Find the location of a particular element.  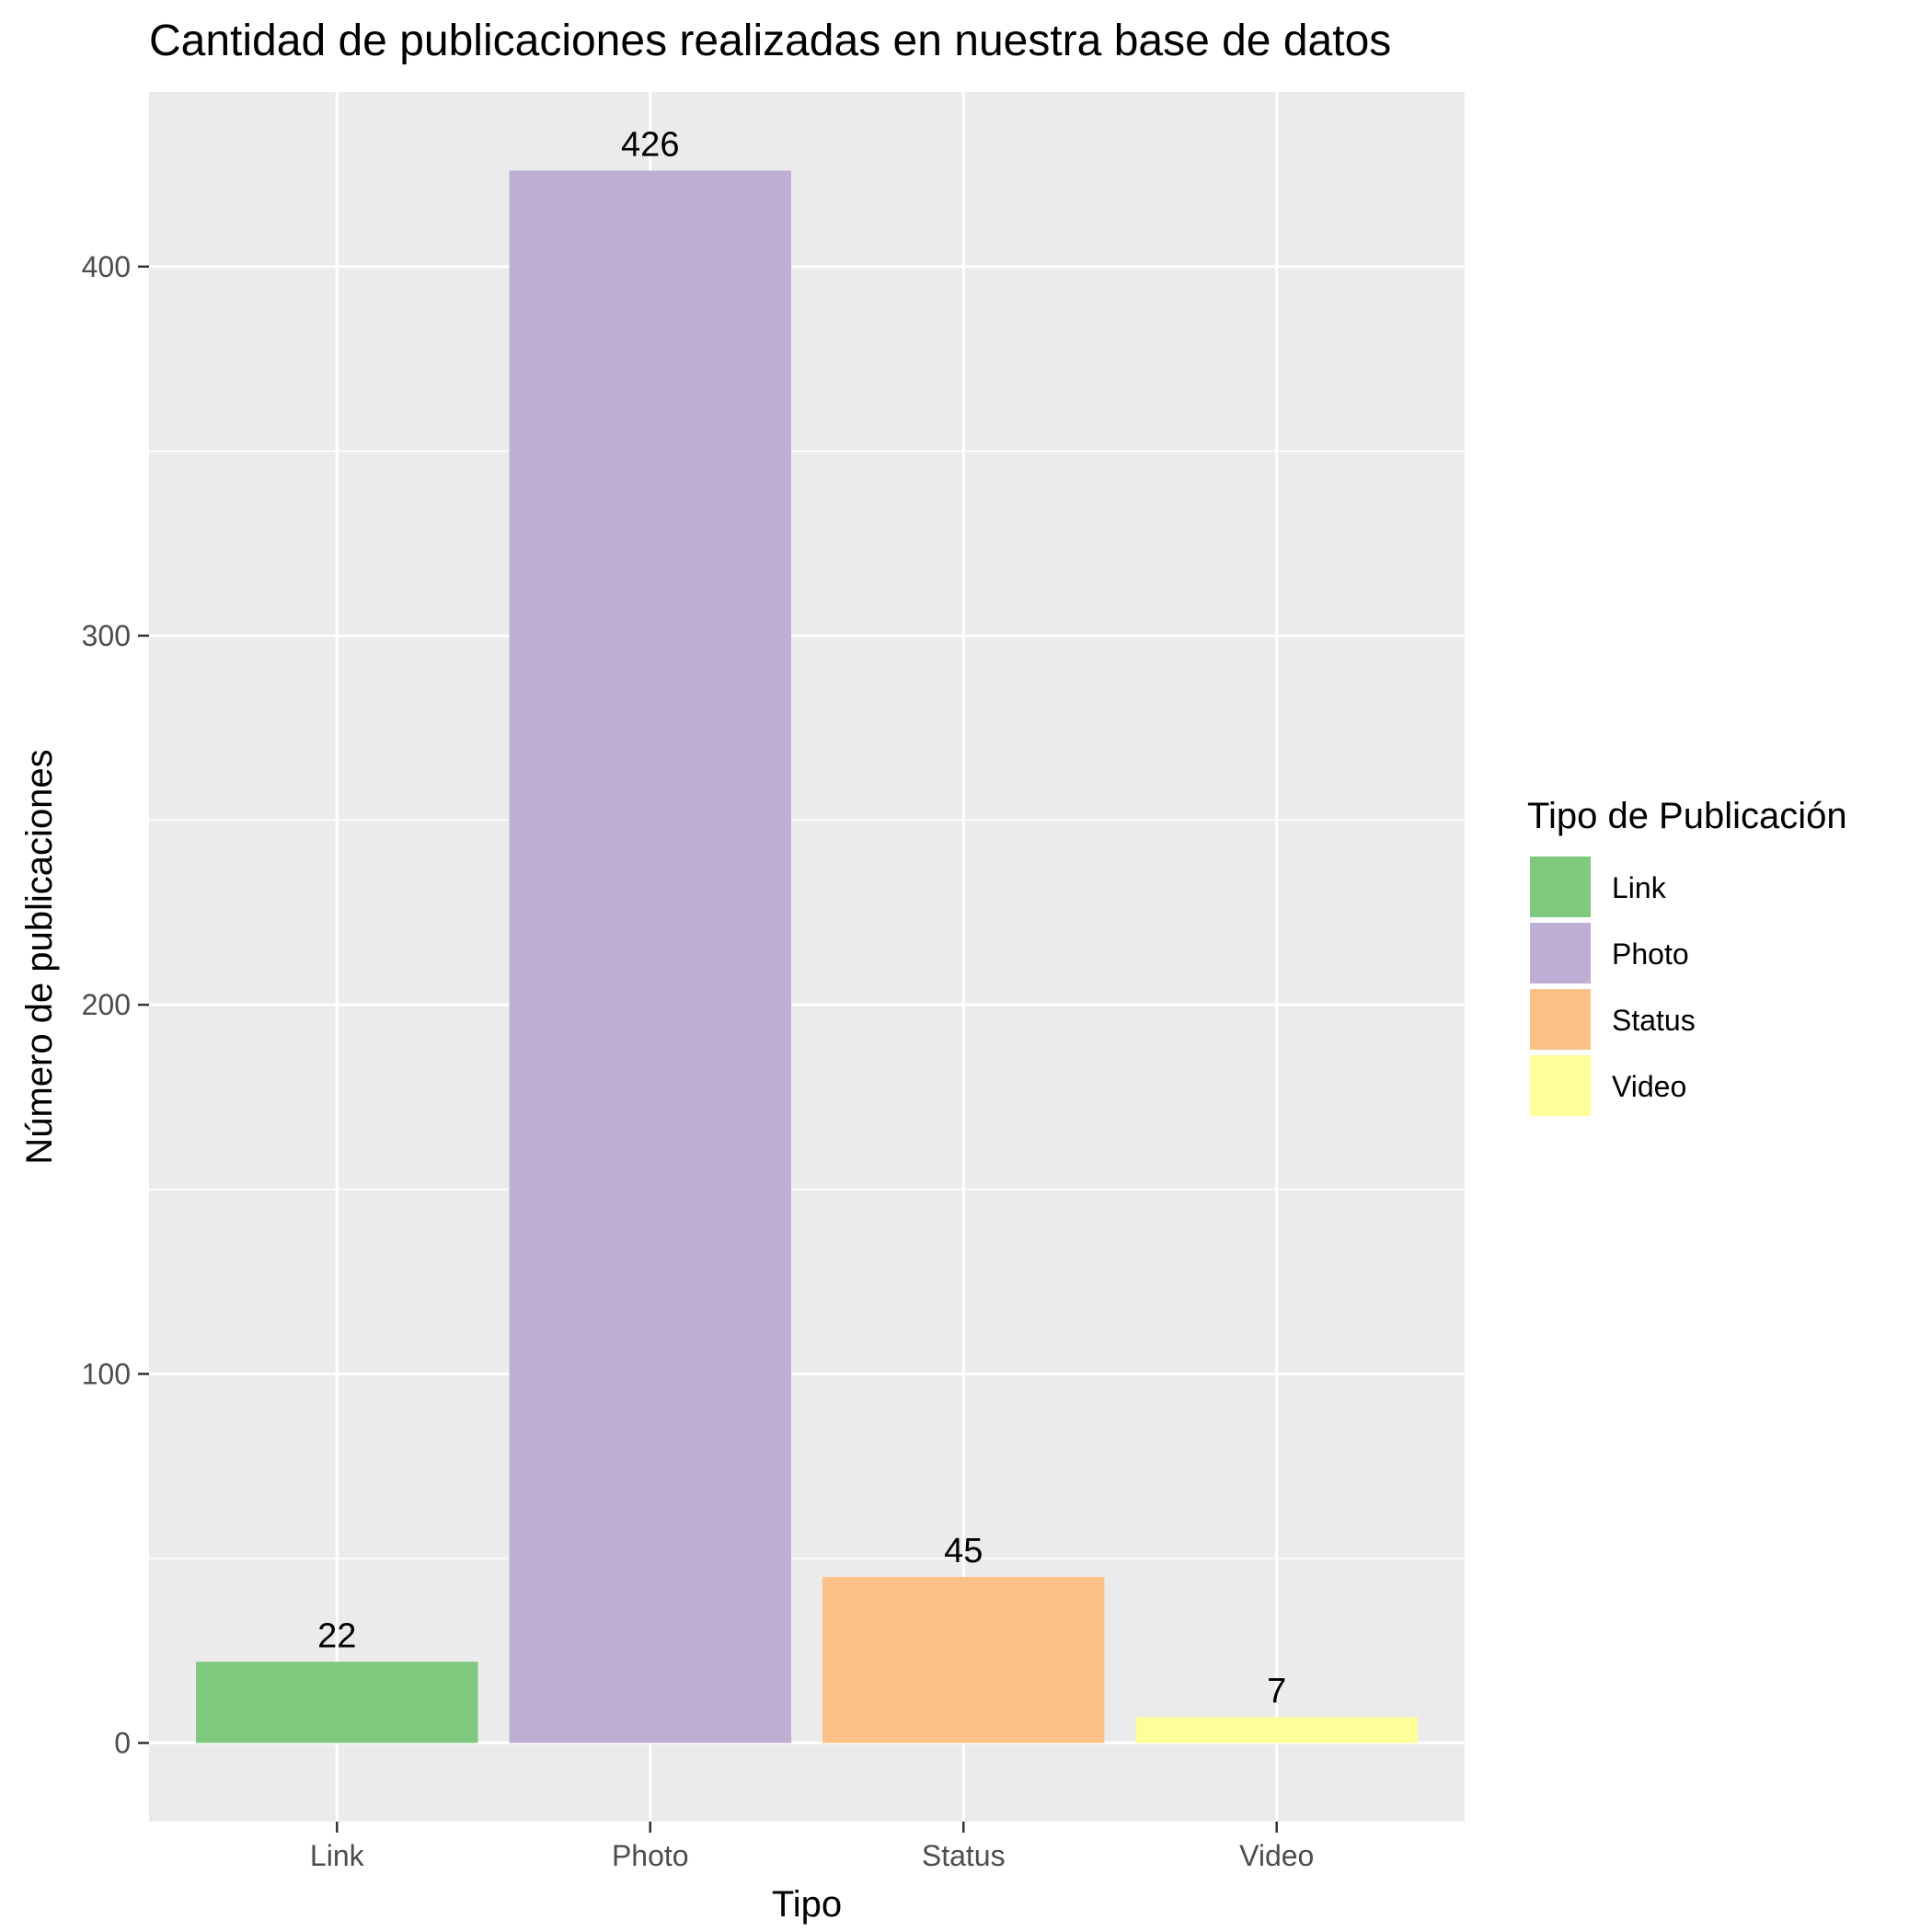

x-tick-label-link: Link is located at coordinates (337, 1855).